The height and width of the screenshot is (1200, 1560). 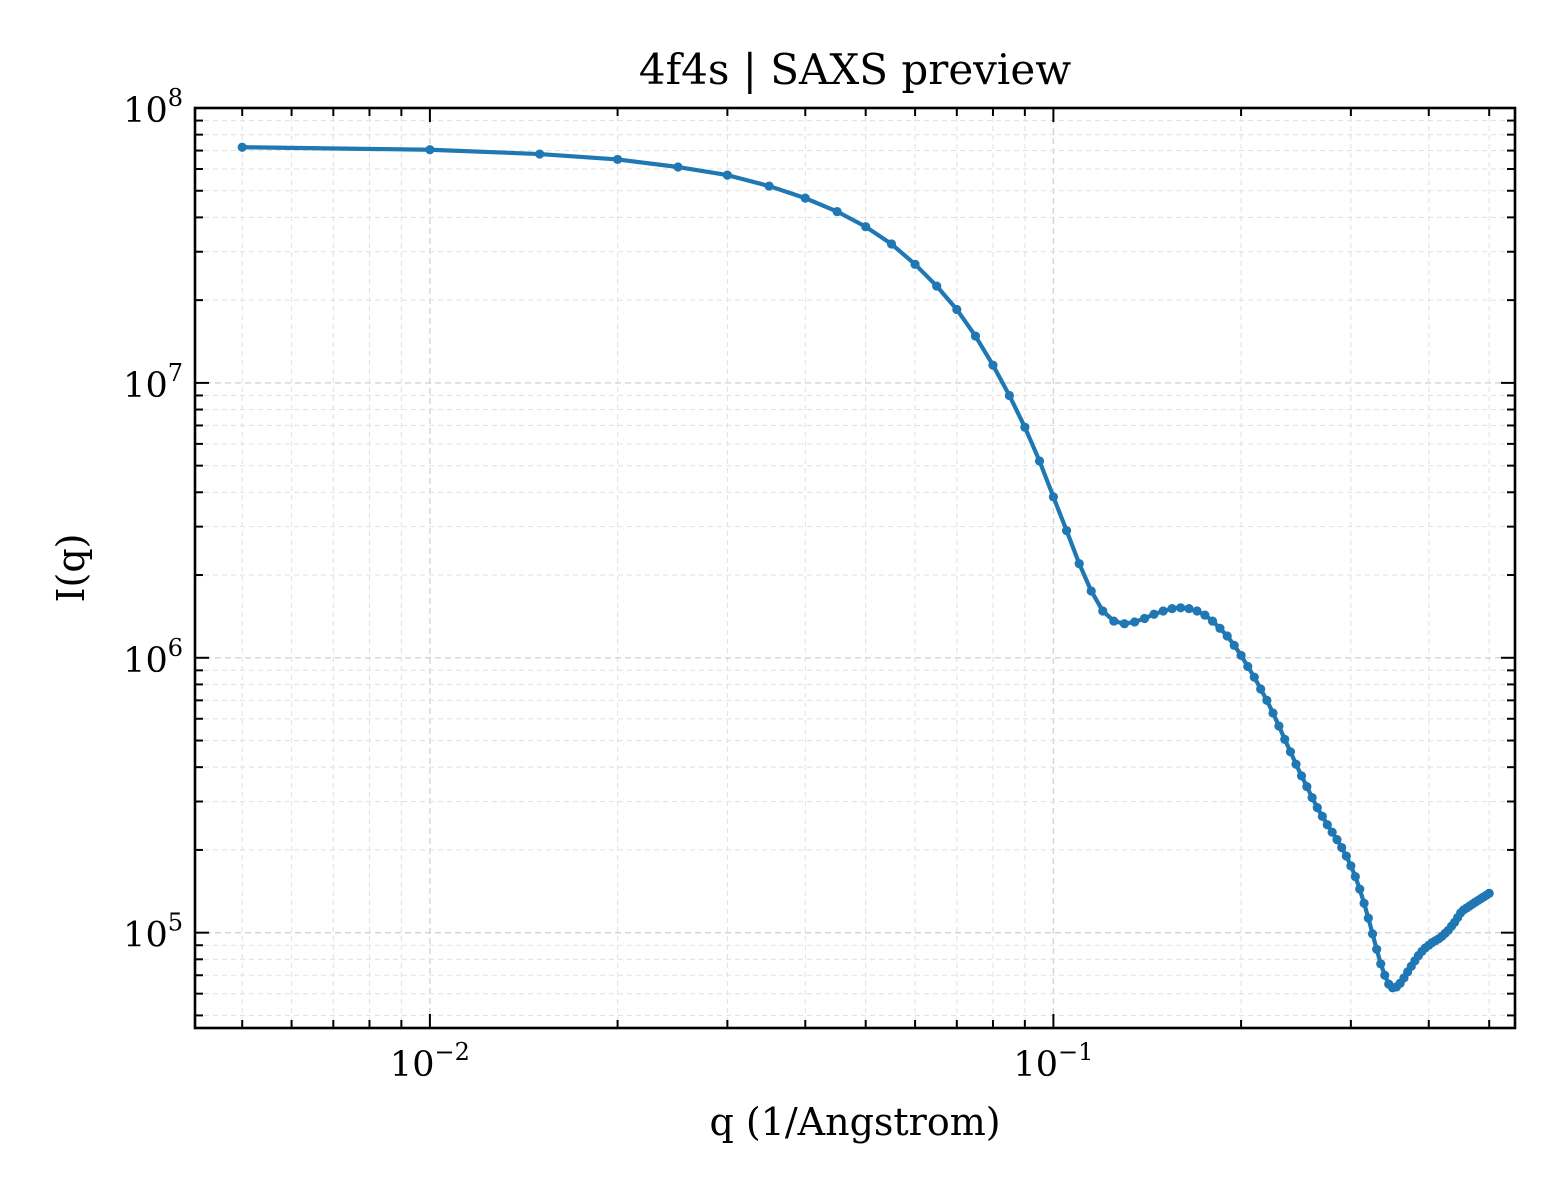 What do you see at coordinates (71, 568) in the screenshot?
I see `y-axis-label: I(q)` at bounding box center [71, 568].